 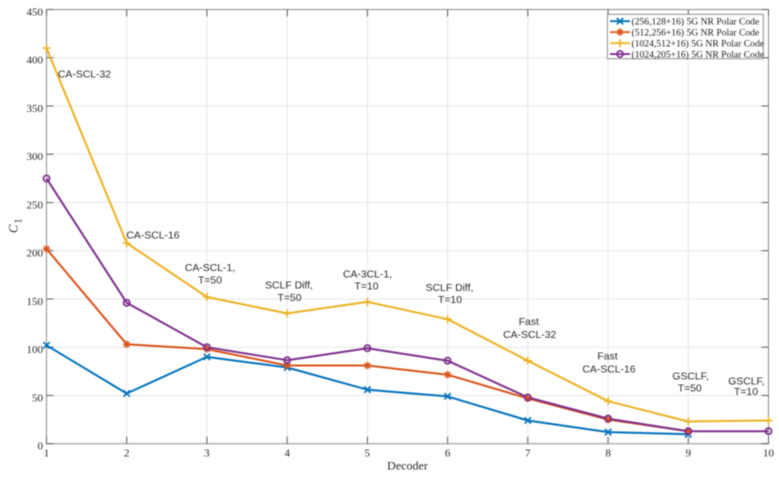 I want to click on svg-text: 4, so click(x=287, y=454).